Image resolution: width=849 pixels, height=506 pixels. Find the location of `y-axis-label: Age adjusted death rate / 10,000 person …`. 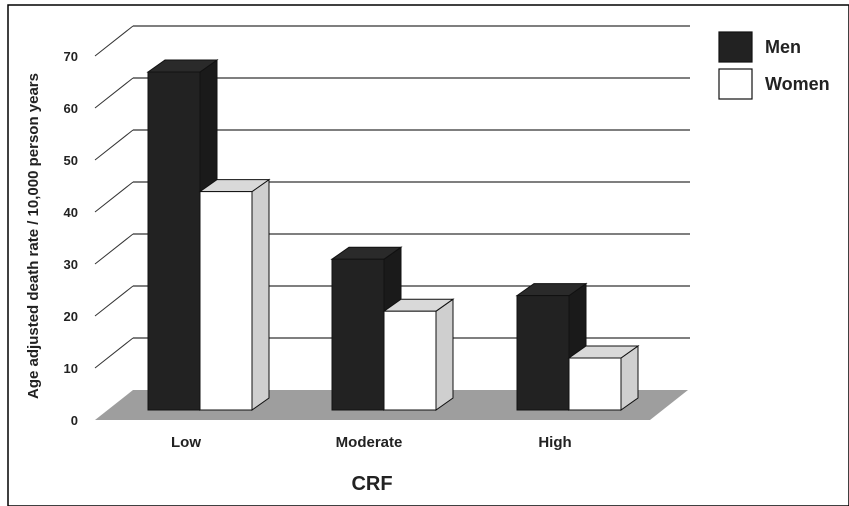

y-axis-label: Age adjusted death rate / 10,000 person … is located at coordinates (33, 236).